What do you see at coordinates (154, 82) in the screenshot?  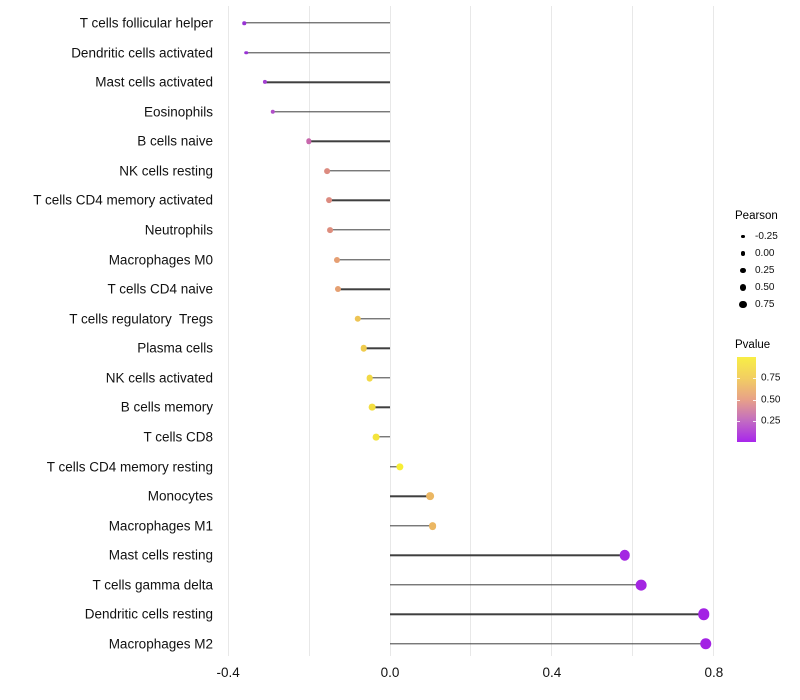 I see `category-label: Mast cells activated` at bounding box center [154, 82].